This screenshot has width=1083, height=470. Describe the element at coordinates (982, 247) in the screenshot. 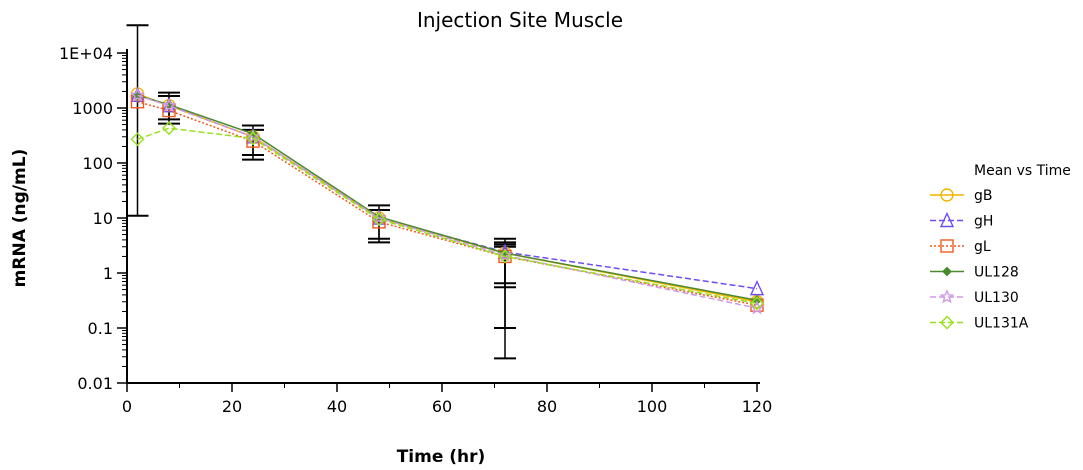

I see `legend-label-gl: gL` at that location.